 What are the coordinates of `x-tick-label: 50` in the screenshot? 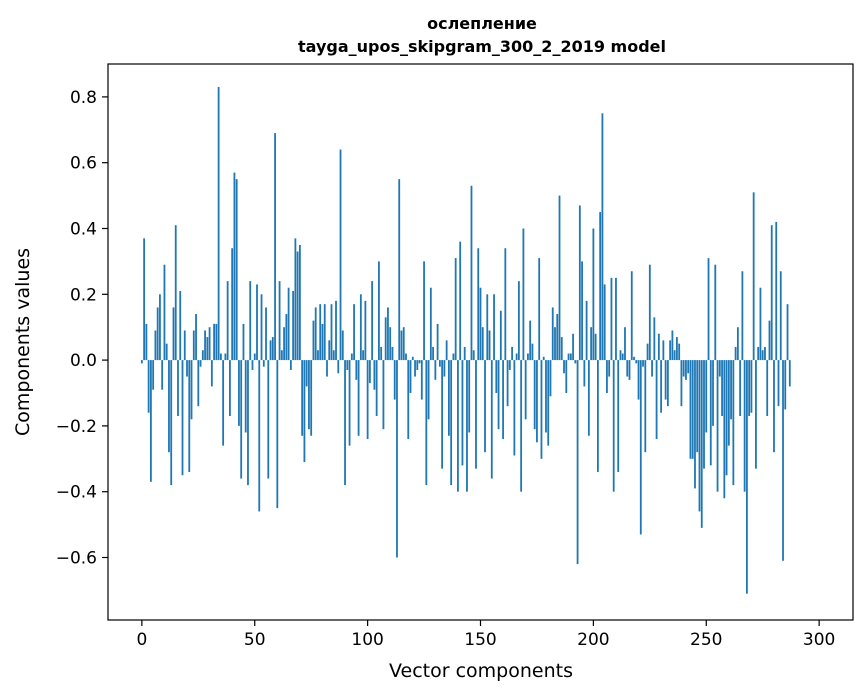 It's located at (255, 640).